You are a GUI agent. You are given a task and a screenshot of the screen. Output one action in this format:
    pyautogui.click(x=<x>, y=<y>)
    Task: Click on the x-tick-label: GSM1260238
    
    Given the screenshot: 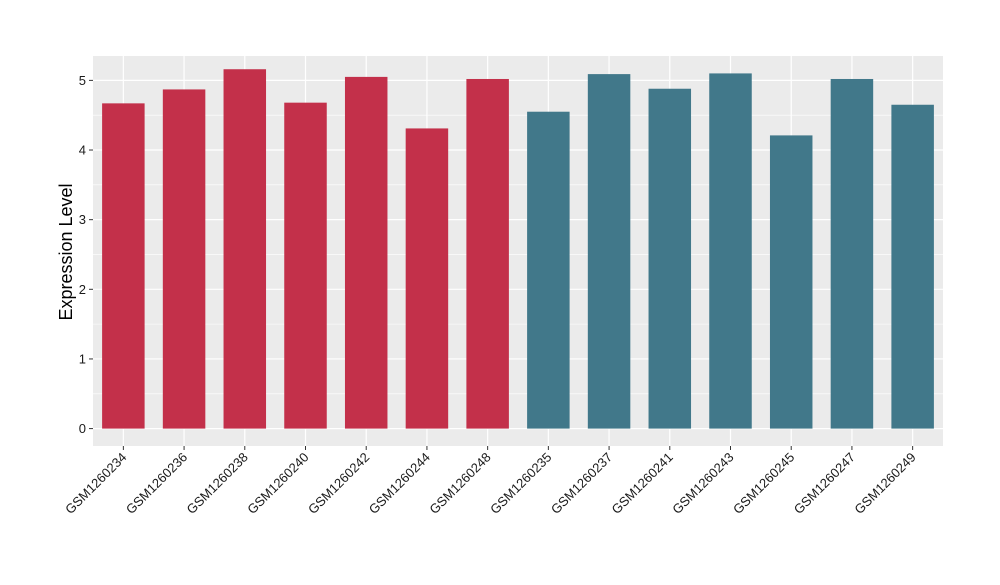 What is the action you would take?
    pyautogui.click(x=217, y=483)
    